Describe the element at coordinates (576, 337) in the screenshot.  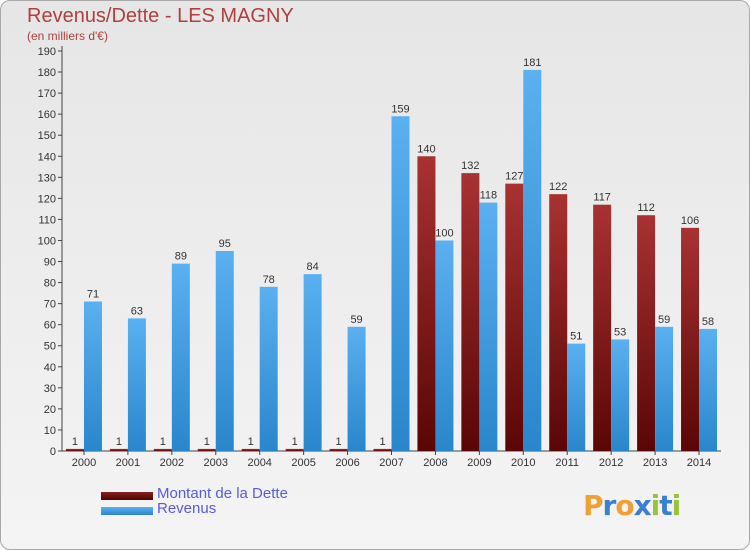
I see `bar-value-label: 51` at that location.